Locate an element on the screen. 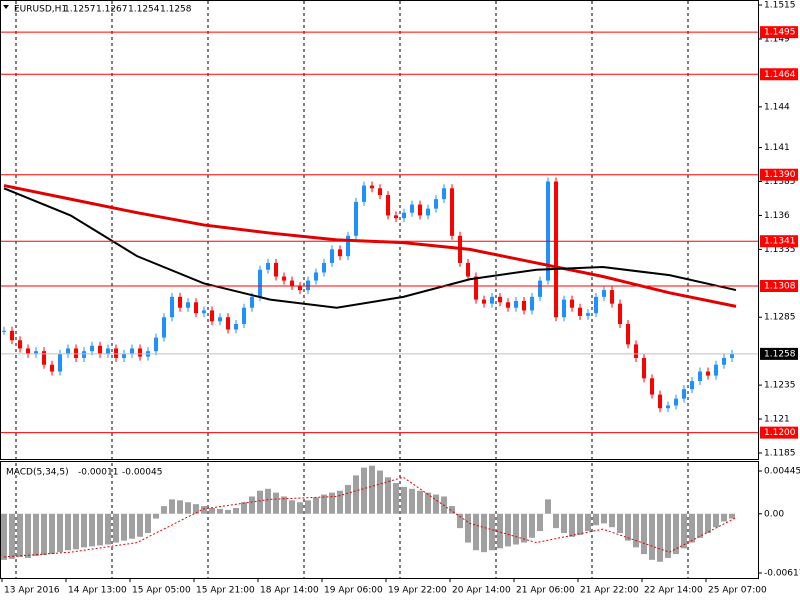 The width and height of the screenshot is (800, 600). y-tick-label: 1.1185 is located at coordinates (780, 453).